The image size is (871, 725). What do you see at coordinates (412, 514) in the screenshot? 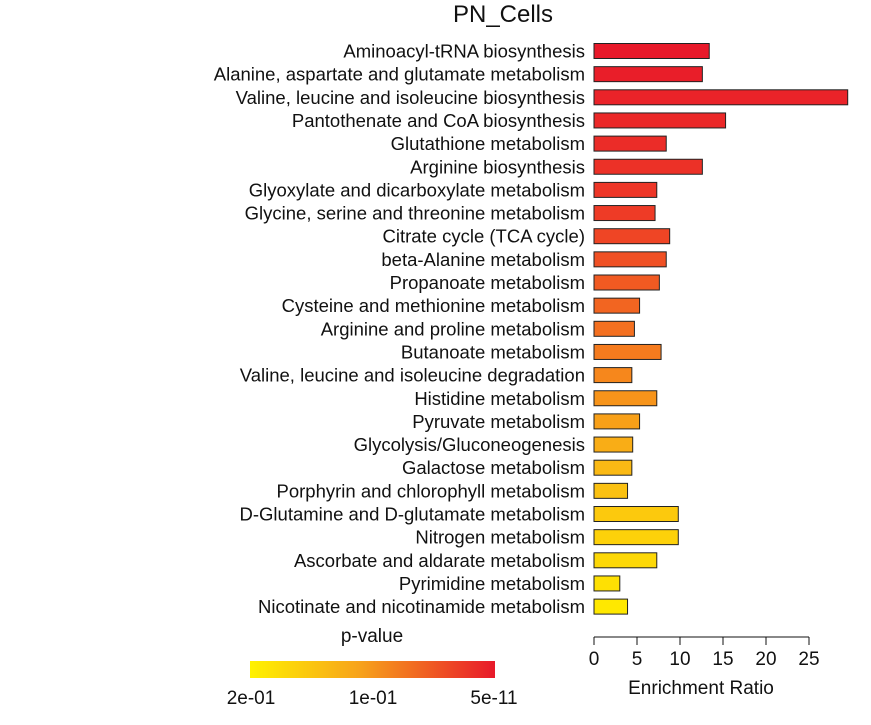
I see `category-label: D-Glutamine and D-glutamate metabolism` at bounding box center [412, 514].